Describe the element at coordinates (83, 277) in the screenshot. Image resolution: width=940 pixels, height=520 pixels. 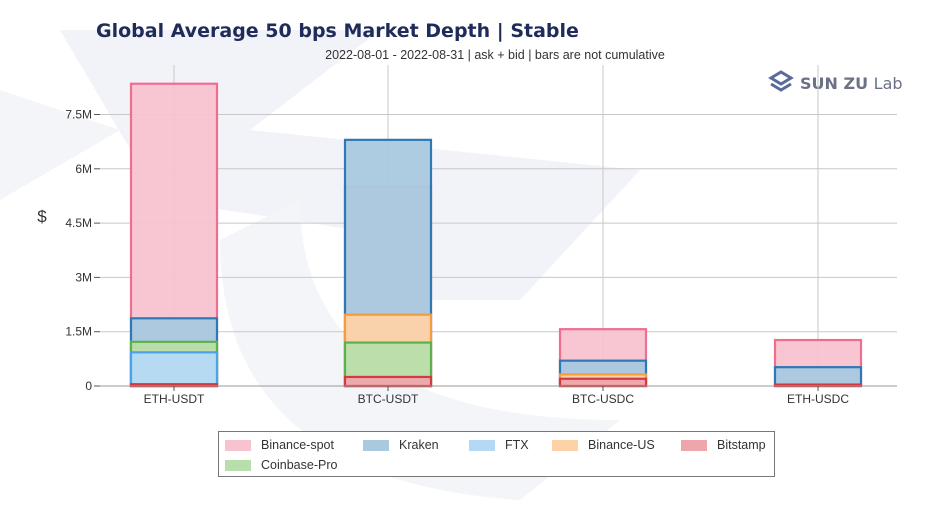
I see `y-tick-label: 3M` at that location.